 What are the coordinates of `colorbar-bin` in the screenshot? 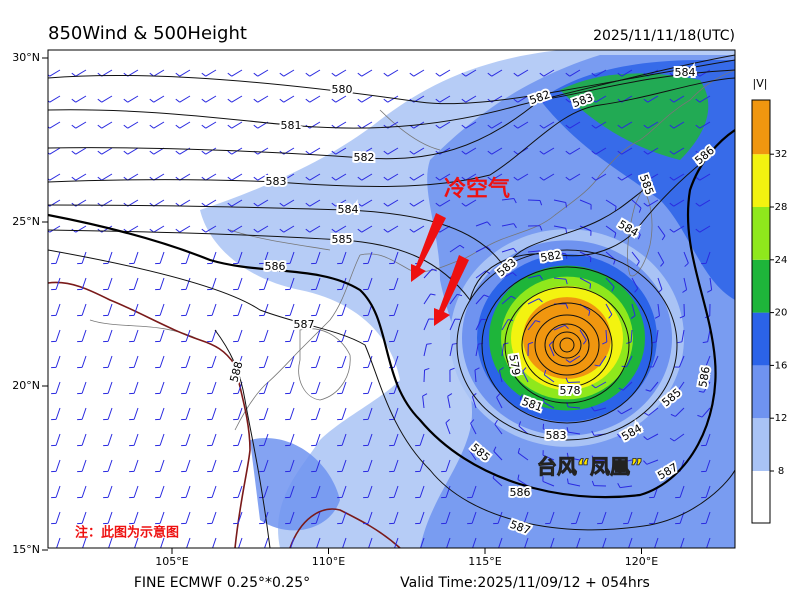 It's located at (761, 127).